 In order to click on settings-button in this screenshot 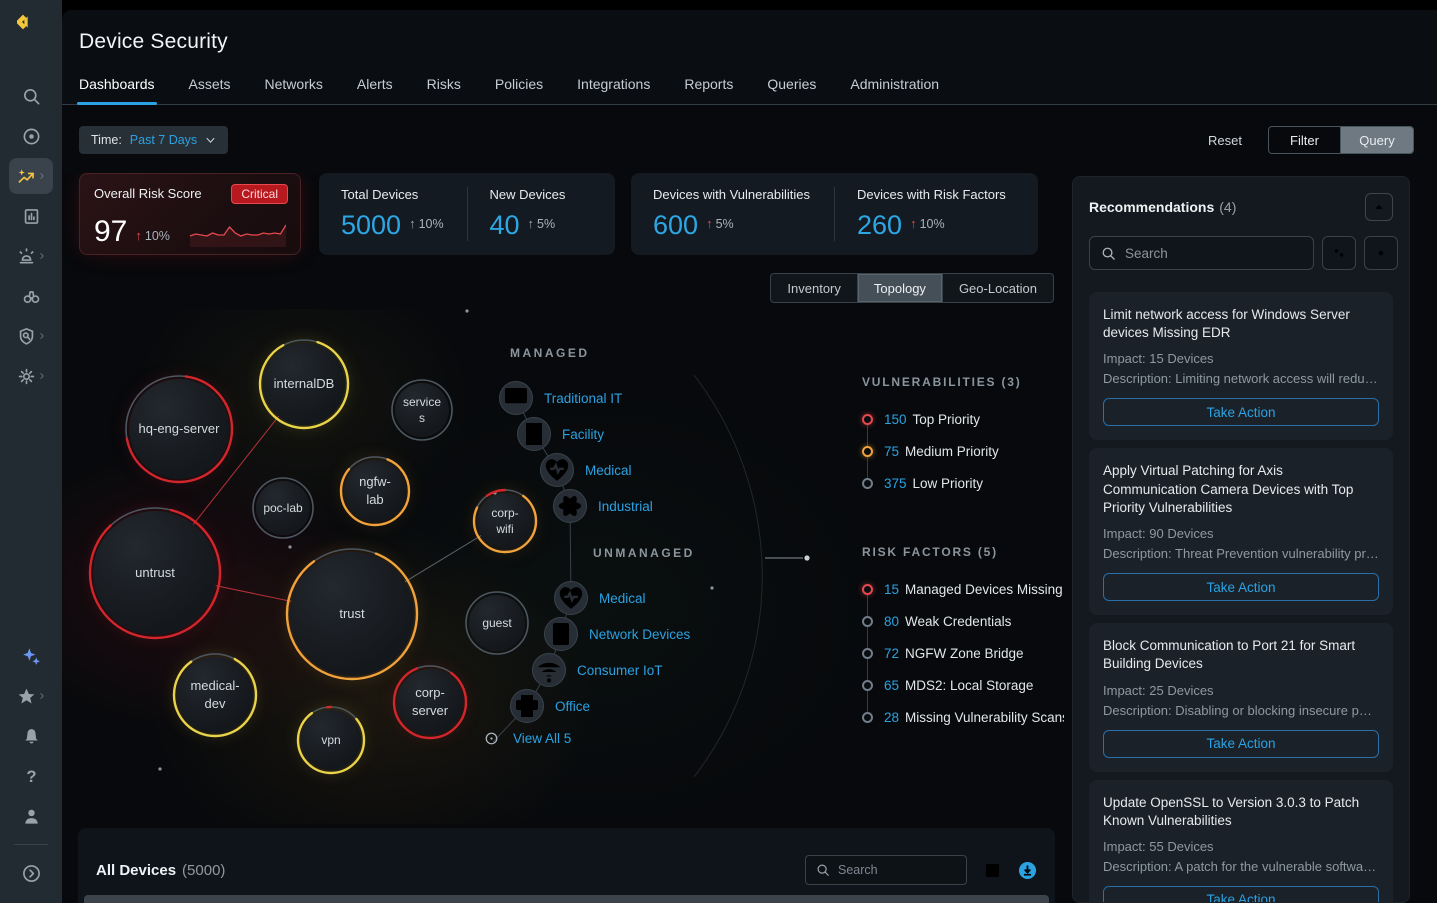, I will do `click(1381, 253)`.